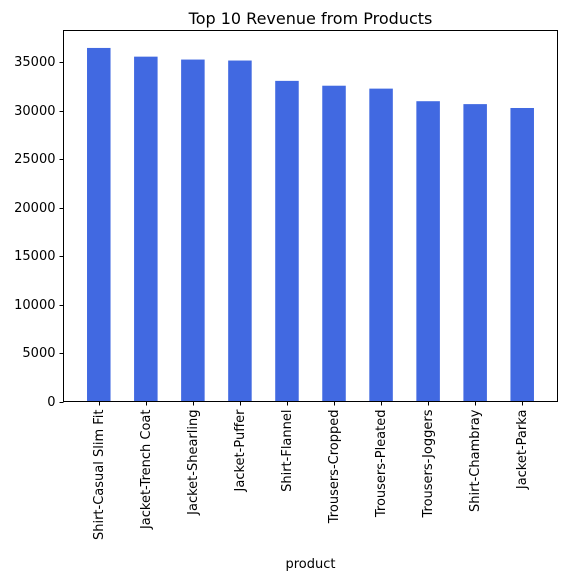  I want to click on x-axis-label: product, so click(310, 564).